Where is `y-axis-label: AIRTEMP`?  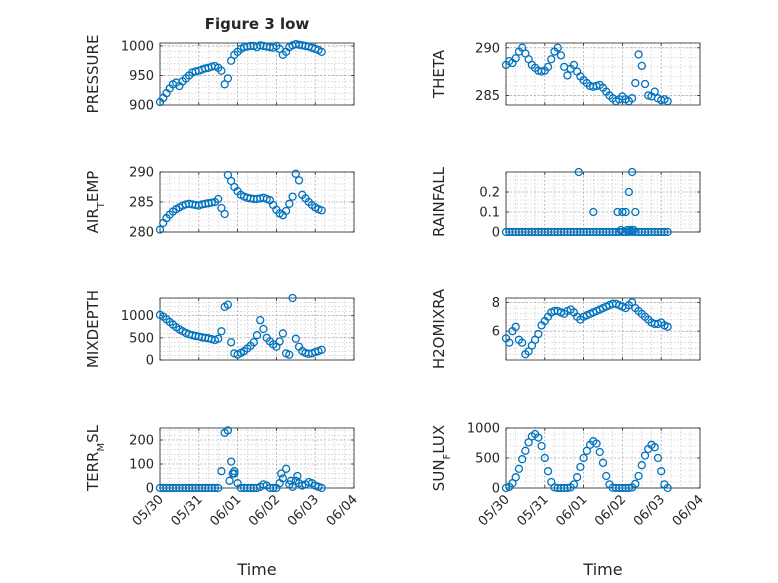 y-axis-label: AIRTEMP is located at coordinates (95, 202).